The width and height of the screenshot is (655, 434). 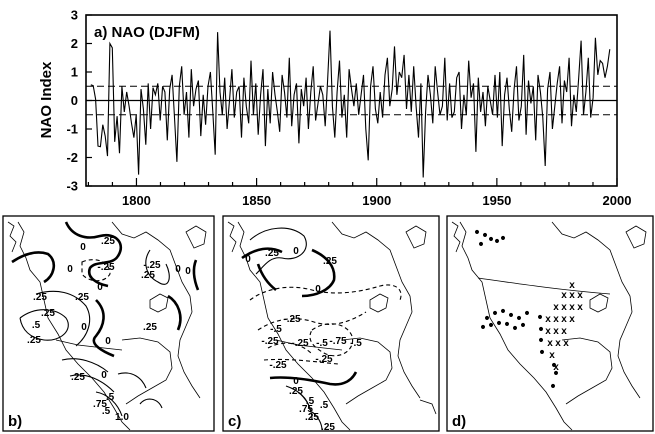 I want to click on y-tick-label: 2, so click(x=74, y=43).